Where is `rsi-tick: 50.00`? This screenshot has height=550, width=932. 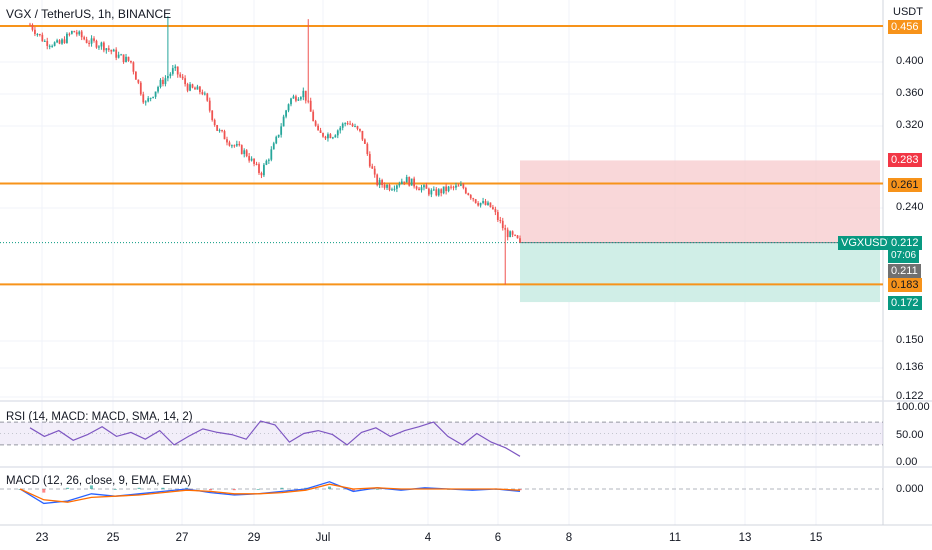
rsi-tick: 50.00 is located at coordinates (910, 435).